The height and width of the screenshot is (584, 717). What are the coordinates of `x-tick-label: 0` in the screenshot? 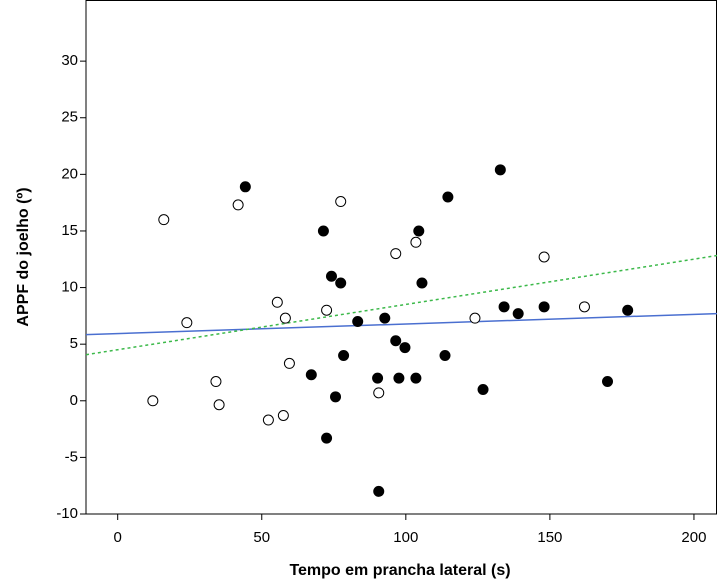 It's located at (118, 537).